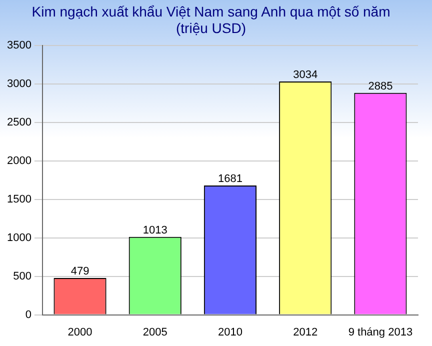 The width and height of the screenshot is (432, 346). Describe the element at coordinates (80, 332) in the screenshot. I see `x-tick-label: 2000` at that location.